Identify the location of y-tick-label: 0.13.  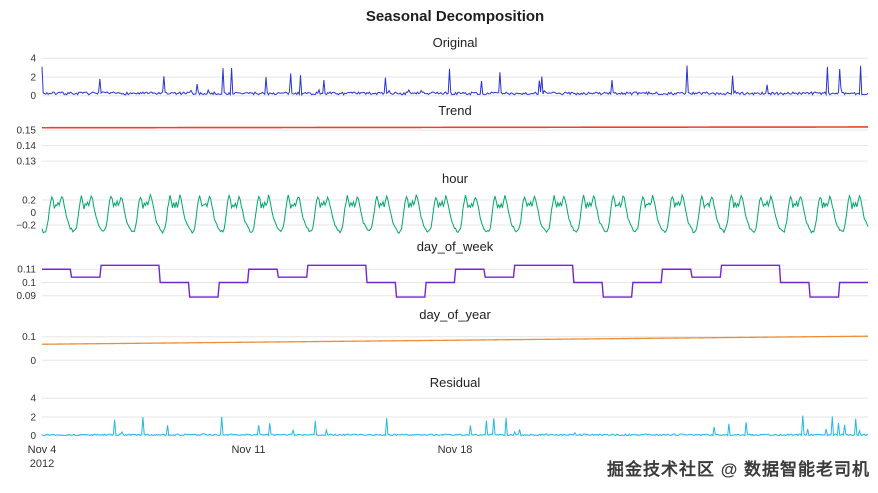
(27, 162).